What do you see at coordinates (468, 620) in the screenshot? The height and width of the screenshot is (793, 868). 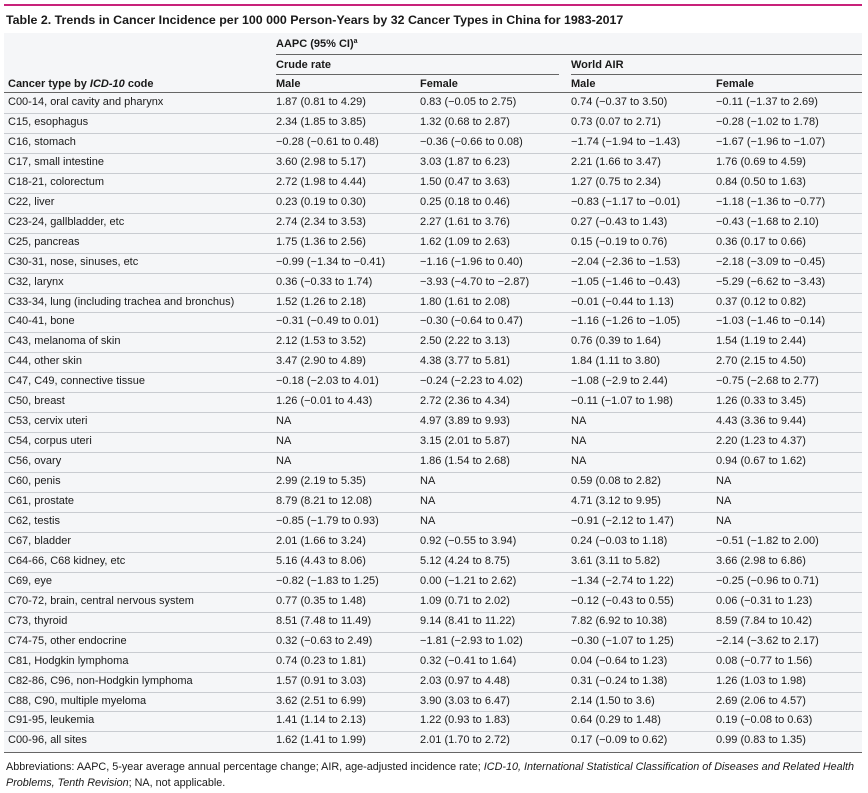 I see `crude-female-cell: 9.14 (8.41 to 11.22)` at bounding box center [468, 620].